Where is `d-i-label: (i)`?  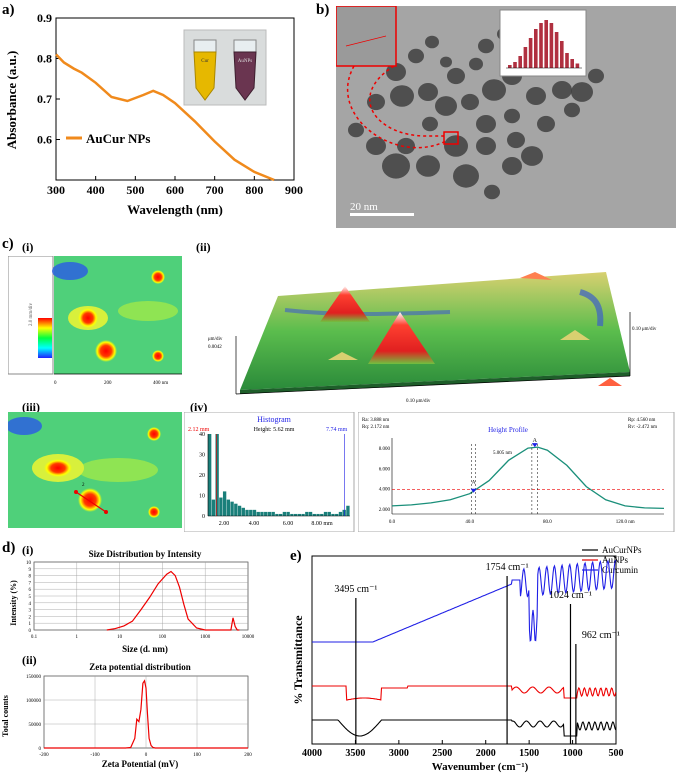 d-i-label: (i) is located at coordinates (28, 550).